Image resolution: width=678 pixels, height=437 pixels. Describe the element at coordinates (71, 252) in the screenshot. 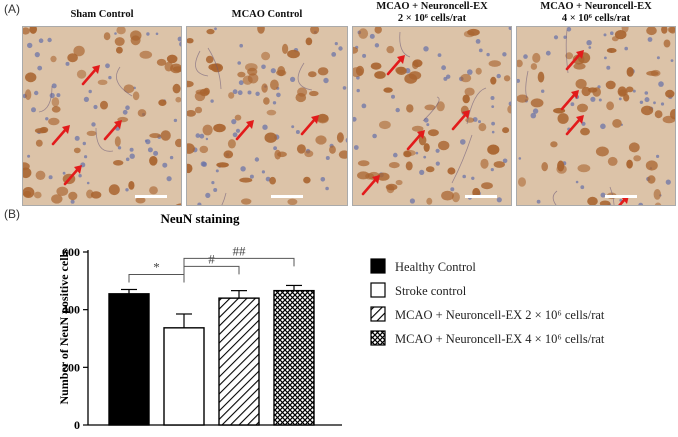

I see `y-tick-label: 600` at that location.